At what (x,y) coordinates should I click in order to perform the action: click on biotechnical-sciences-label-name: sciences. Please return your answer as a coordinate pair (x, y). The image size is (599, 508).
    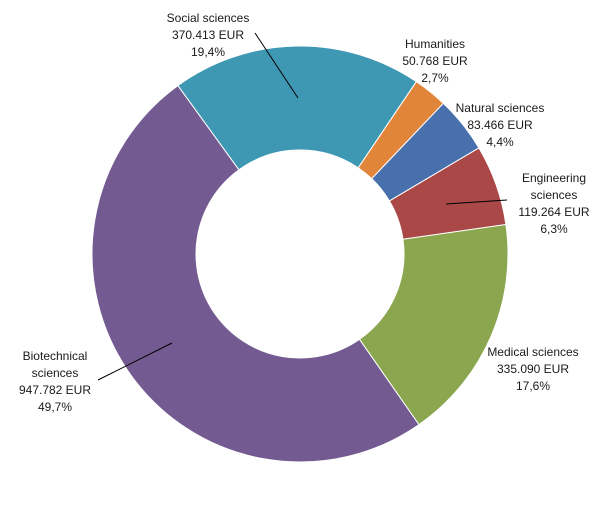
    Looking at the image, I should click on (55, 373).